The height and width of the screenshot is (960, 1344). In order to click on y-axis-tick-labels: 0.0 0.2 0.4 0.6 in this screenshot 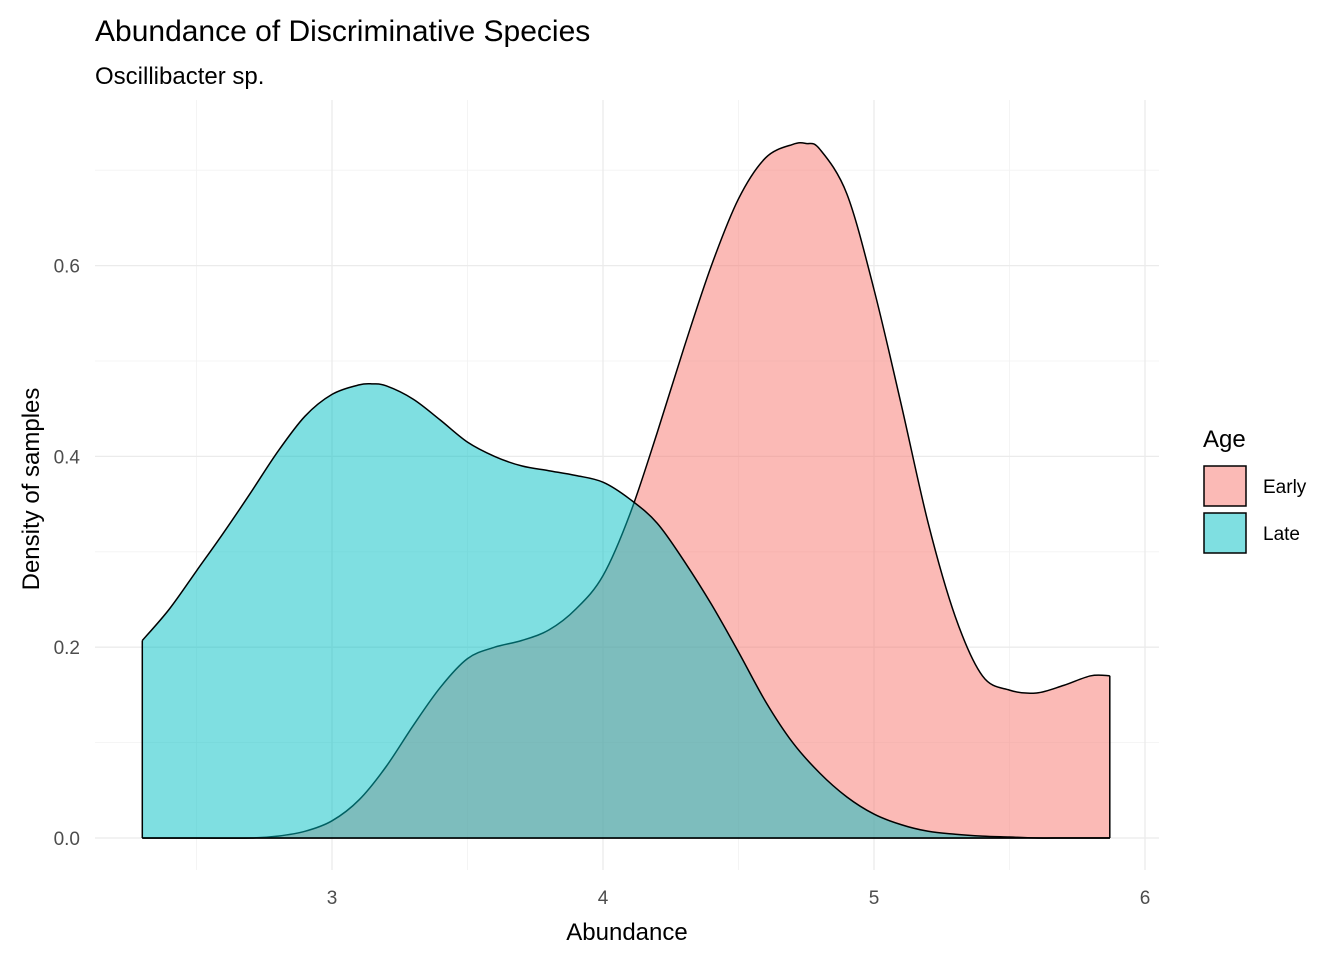, I will do `click(67, 553)`.